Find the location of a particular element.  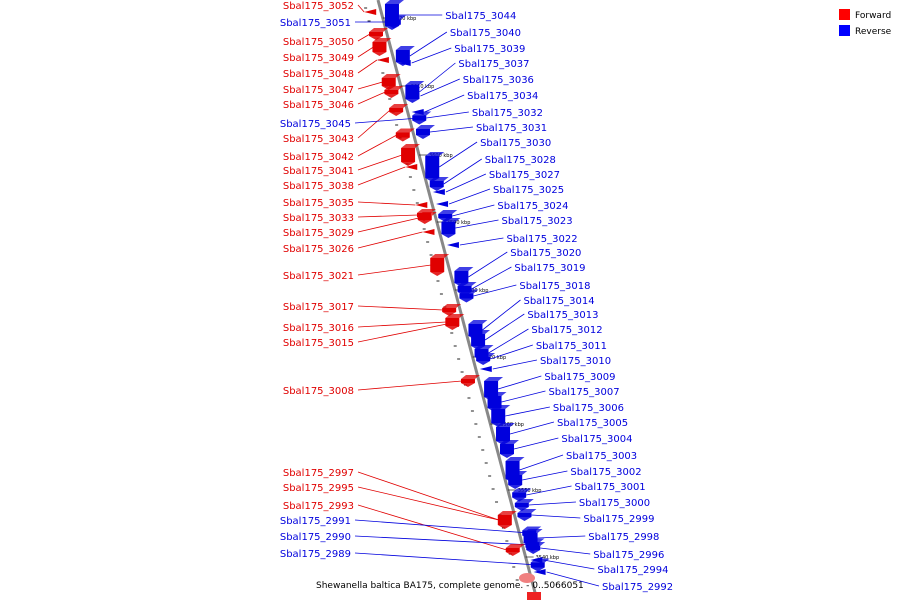

gene-label-sbal175-3027: Sbal175_3027 is located at coordinates (524, 175).